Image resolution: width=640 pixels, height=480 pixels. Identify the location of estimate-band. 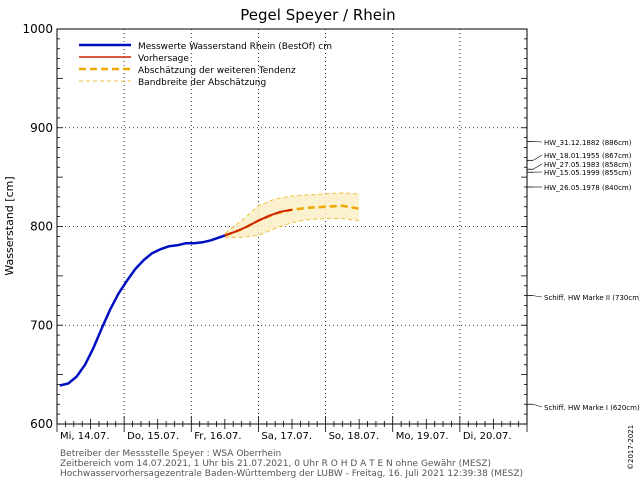
(292, 215).